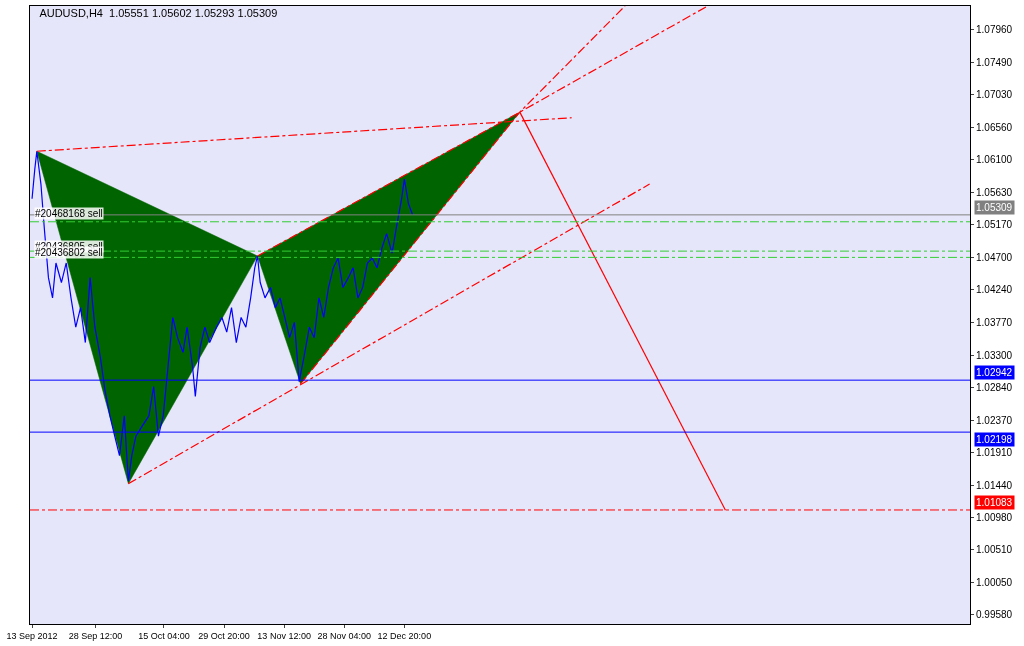 The height and width of the screenshot is (646, 1024). Describe the element at coordinates (994, 615) in the screenshot. I see `y-tick-label: 0.99580` at that location.